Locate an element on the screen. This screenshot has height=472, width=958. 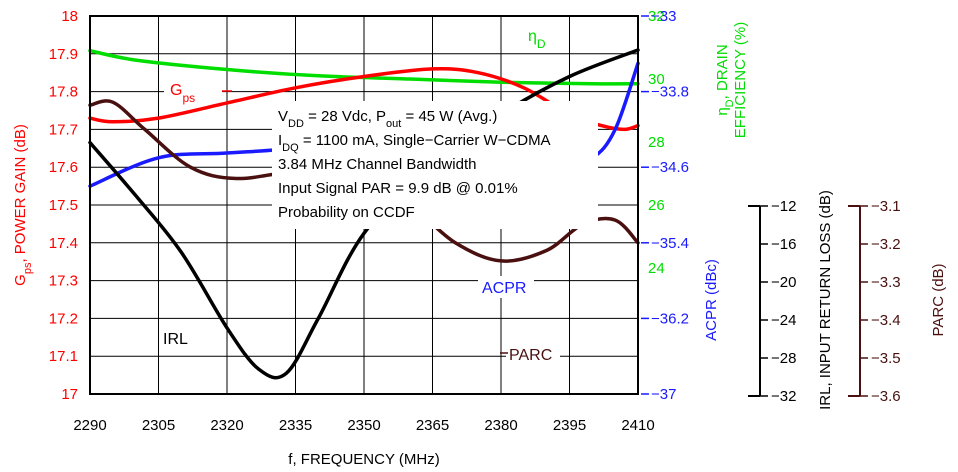
irl-tick-label: −24 is located at coordinates (783, 320).